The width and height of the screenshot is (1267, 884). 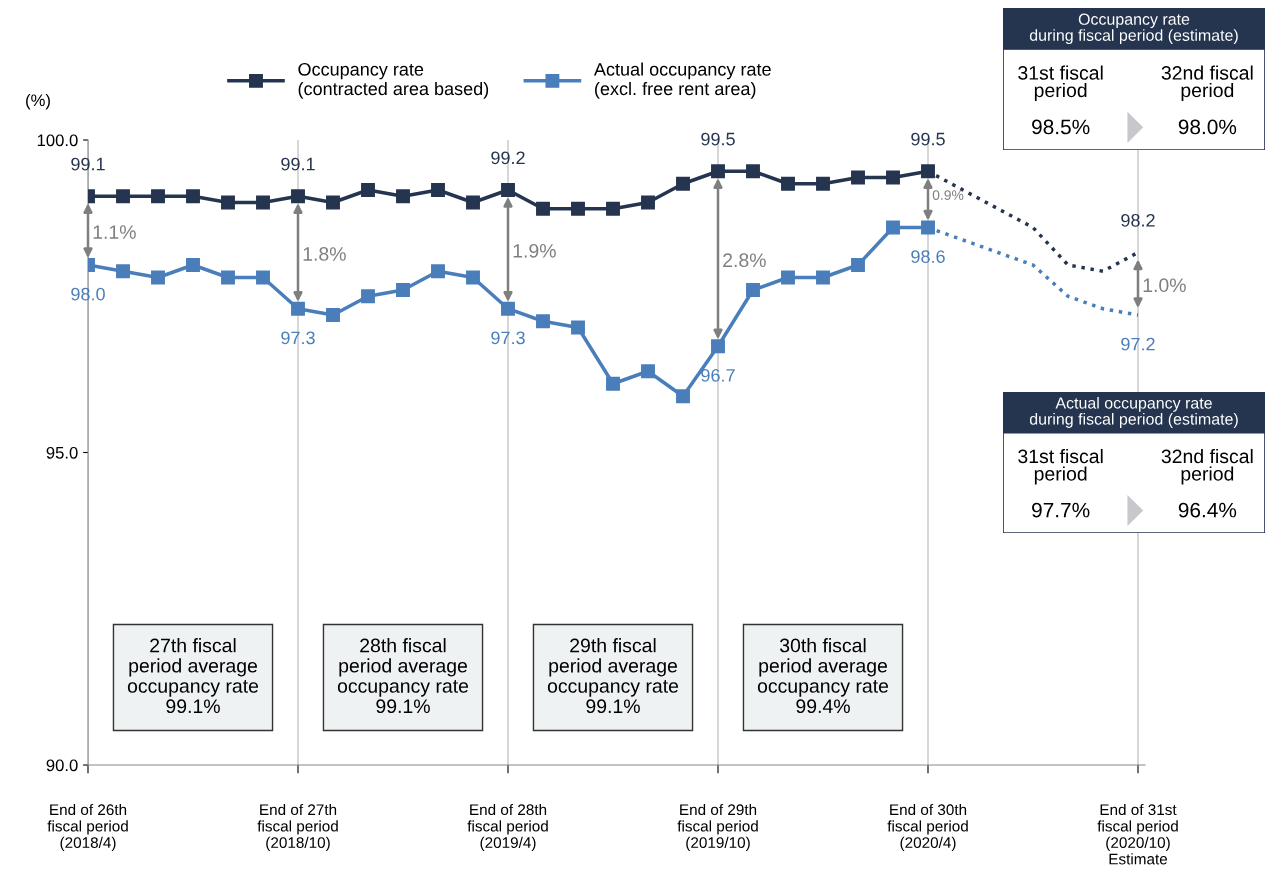 What do you see at coordinates (297, 827) in the screenshot?
I see `x-tick-label: End of 27th fiscal period (2018/10)` at bounding box center [297, 827].